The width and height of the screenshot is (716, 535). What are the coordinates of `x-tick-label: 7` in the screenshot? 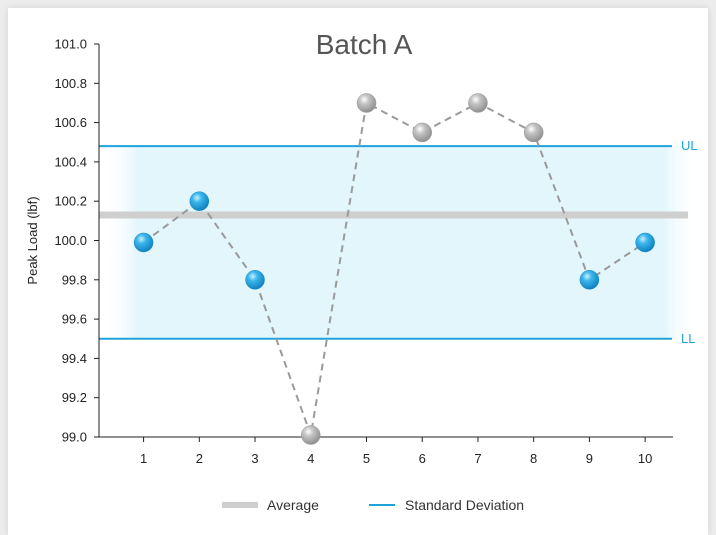 It's located at (477, 458).